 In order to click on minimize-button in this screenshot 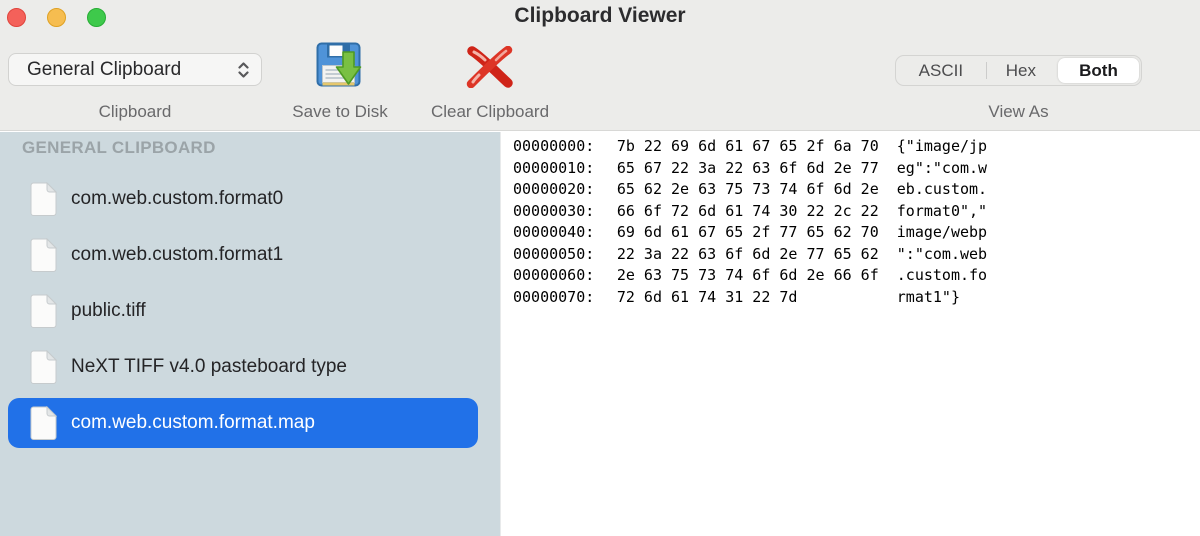, I will do `click(56, 17)`.